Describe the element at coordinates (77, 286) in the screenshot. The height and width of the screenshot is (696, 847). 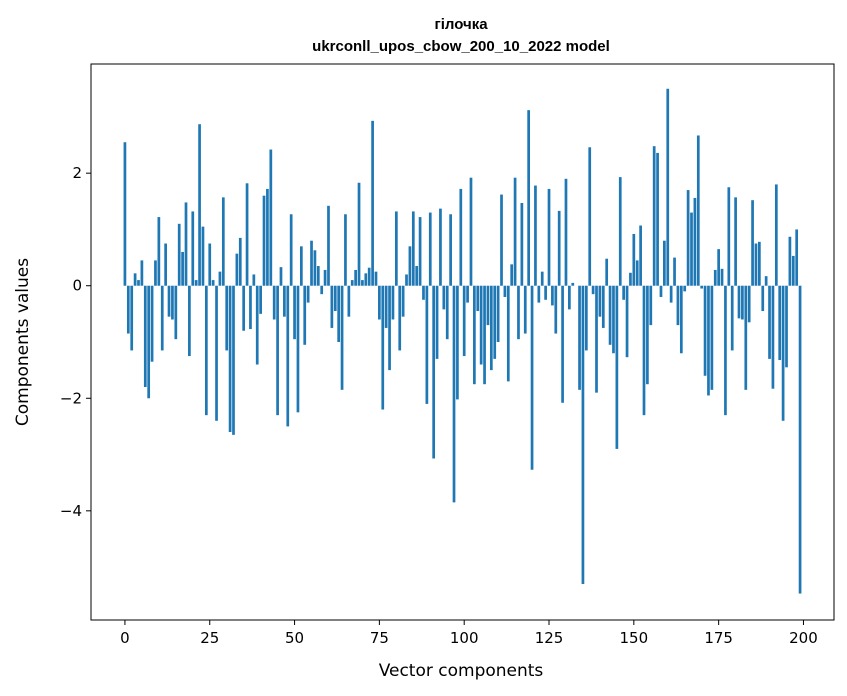
I see `y-tick-label: 0` at that location.